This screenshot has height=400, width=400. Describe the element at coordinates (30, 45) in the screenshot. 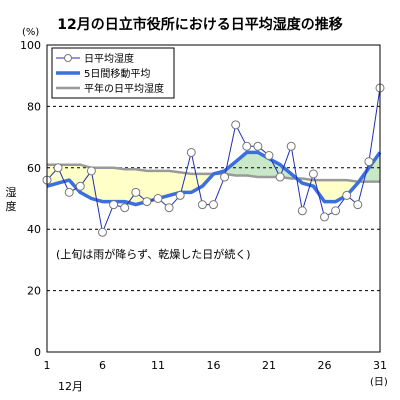

I see `y-tick-label: 100` at that location.